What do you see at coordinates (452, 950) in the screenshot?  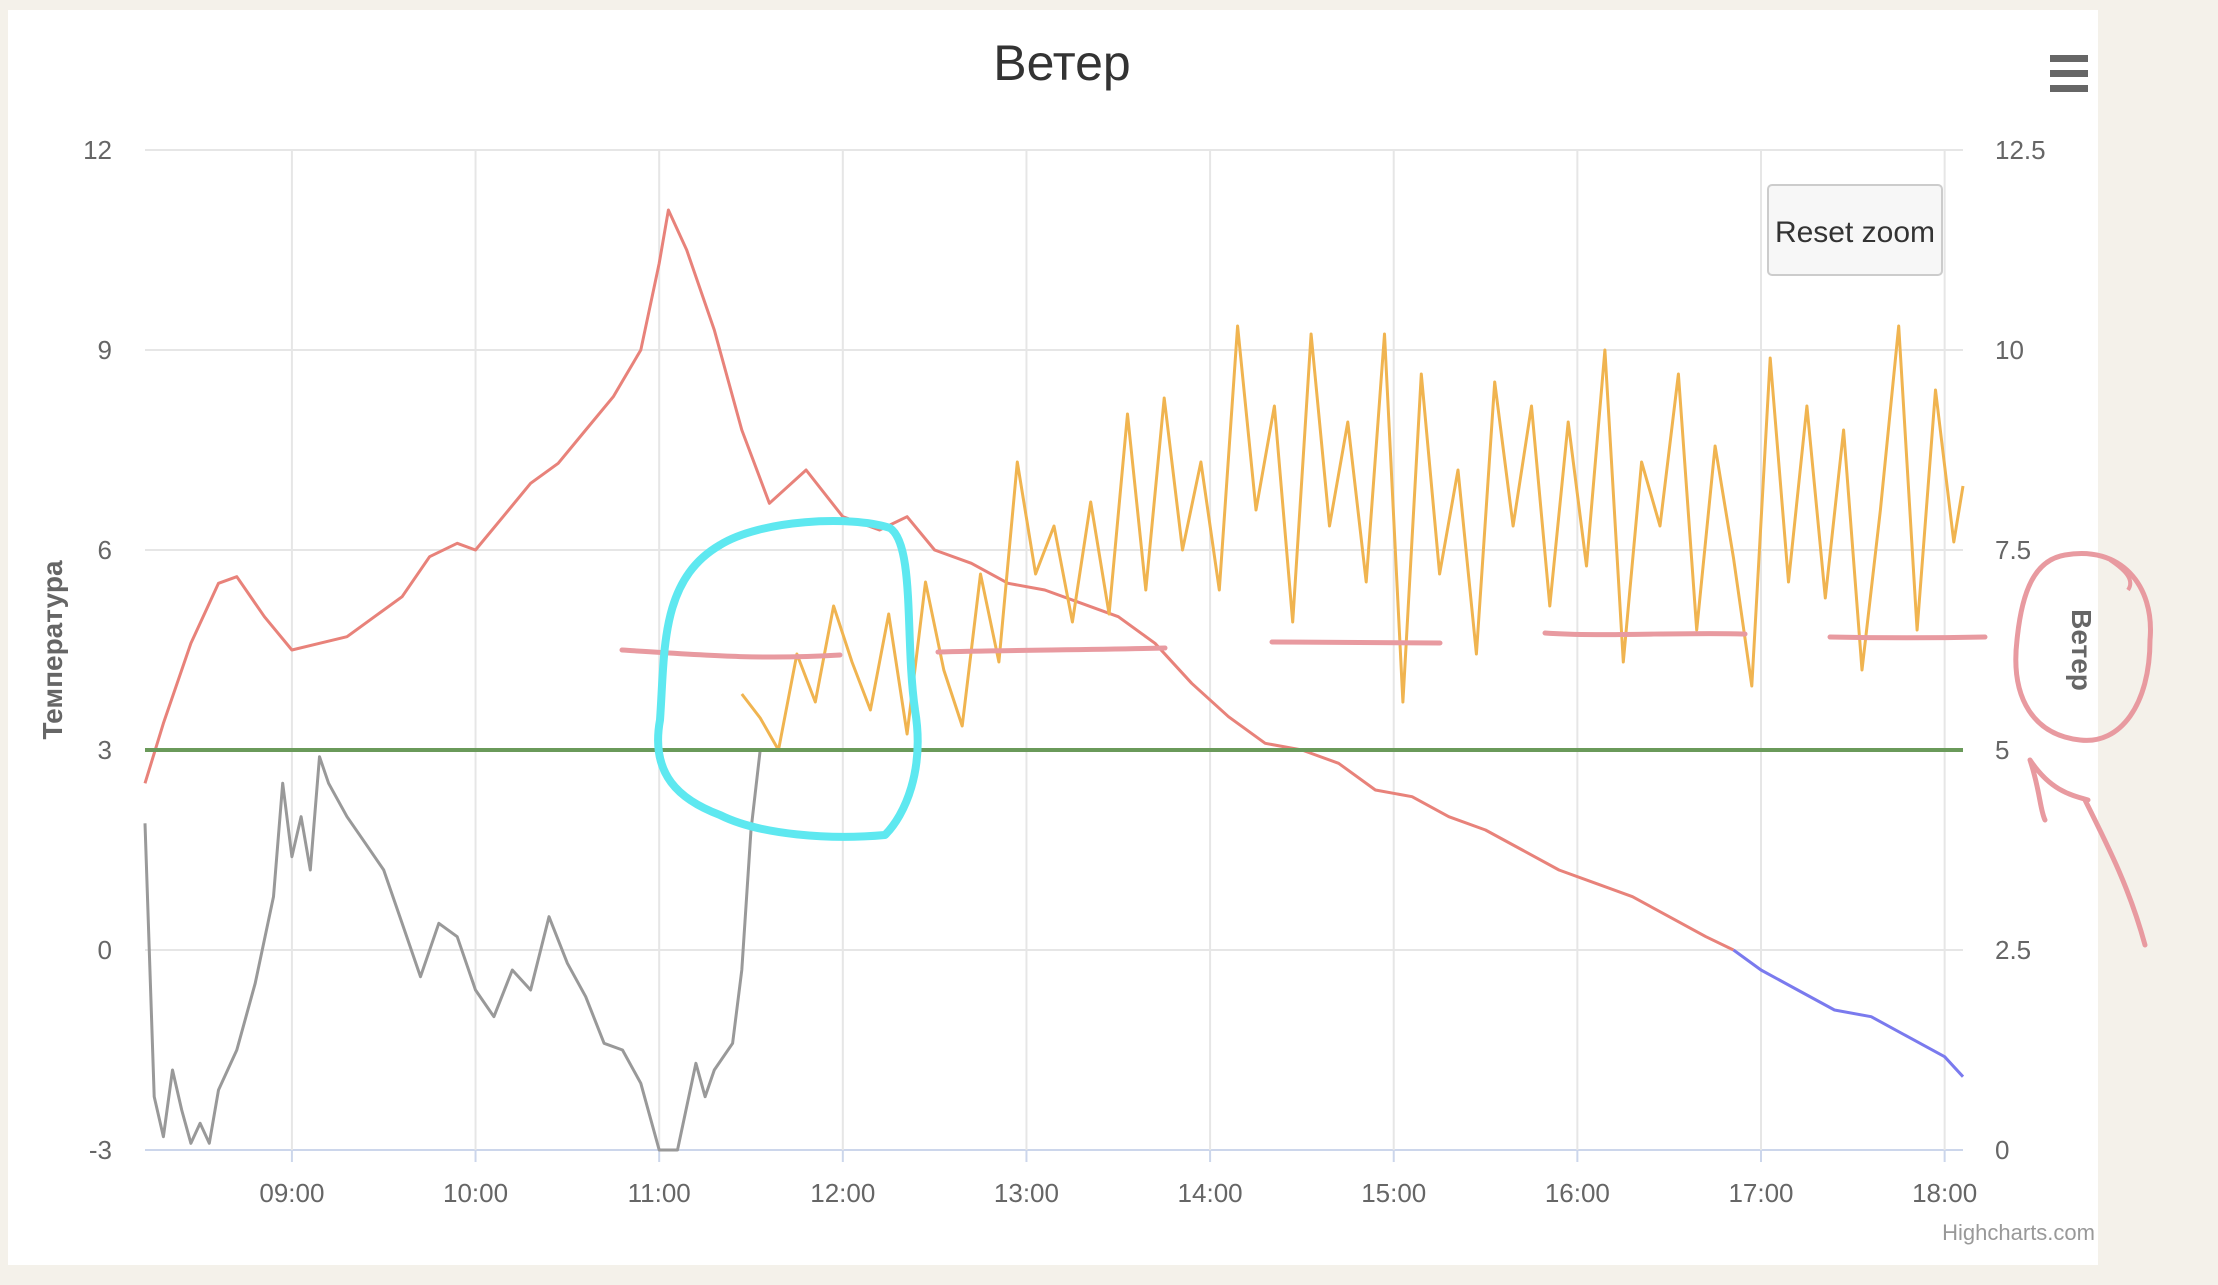 I see `gray-series` at bounding box center [452, 950].